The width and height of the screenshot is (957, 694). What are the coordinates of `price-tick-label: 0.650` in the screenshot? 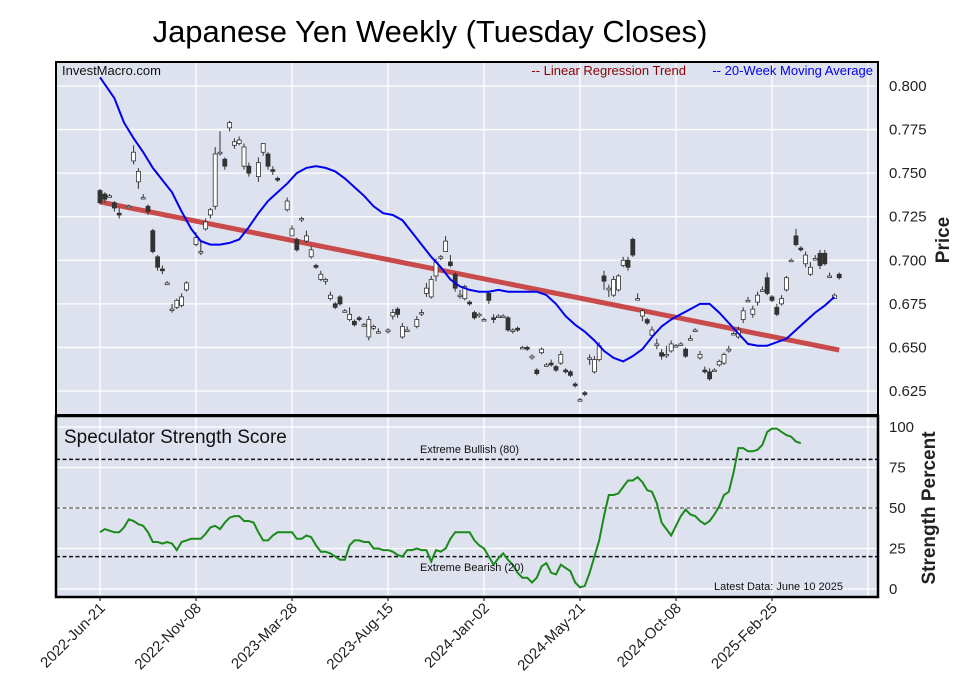 It's located at (908, 347).